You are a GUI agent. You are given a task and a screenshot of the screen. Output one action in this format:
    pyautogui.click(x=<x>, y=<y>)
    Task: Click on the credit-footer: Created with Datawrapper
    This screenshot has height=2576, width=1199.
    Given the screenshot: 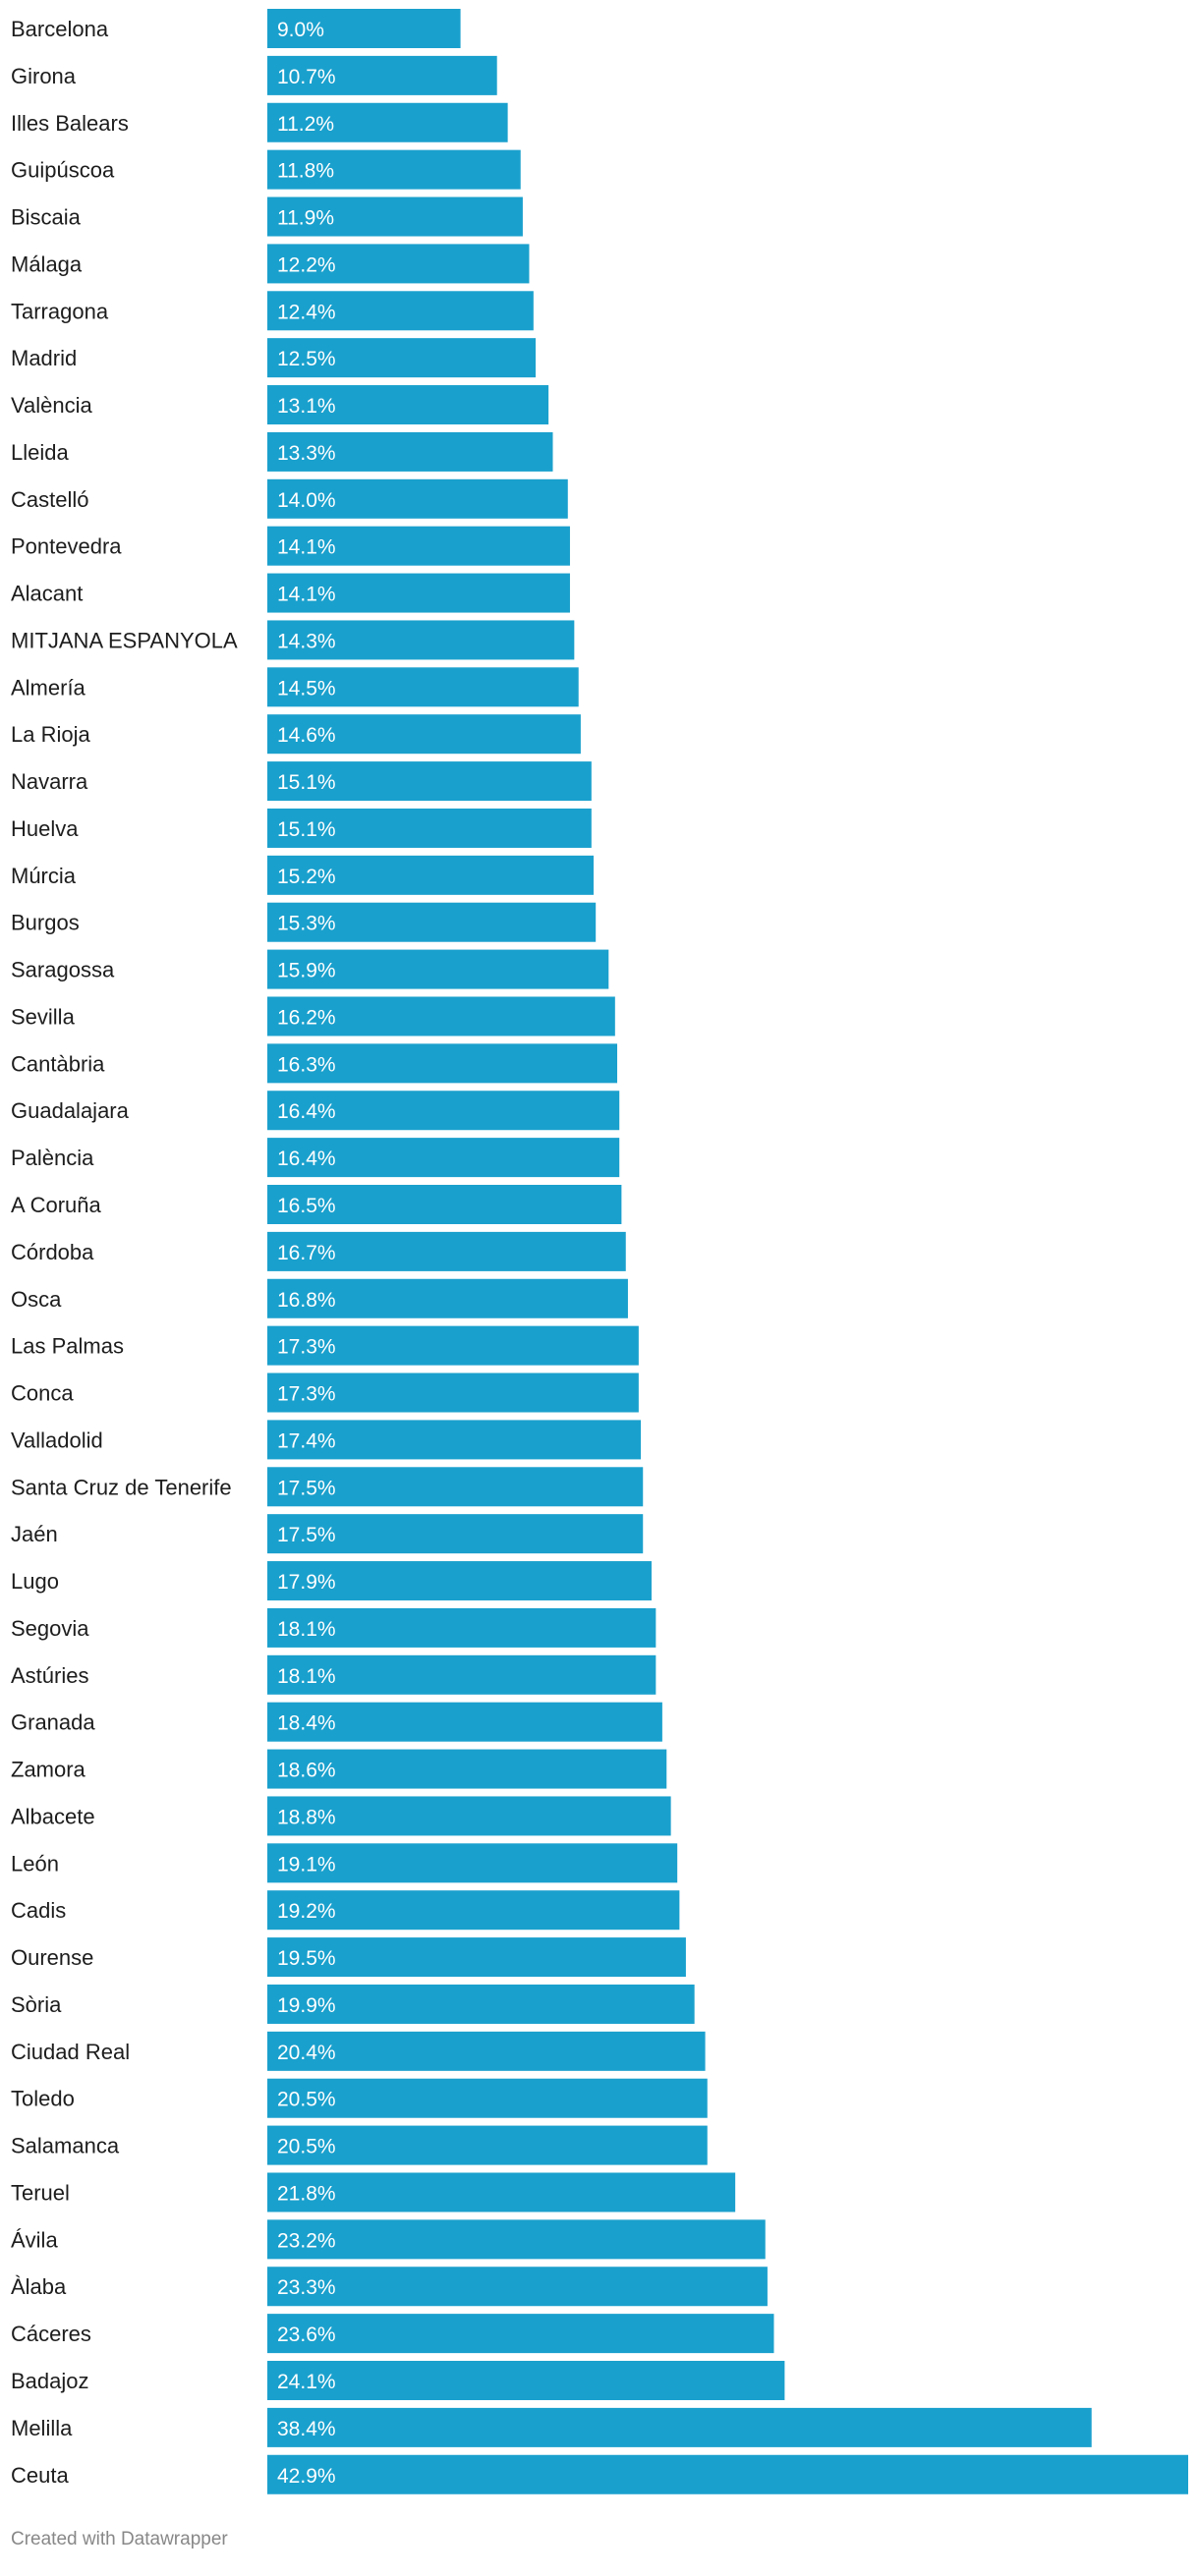 What is the action you would take?
    pyautogui.click(x=119, y=2539)
    